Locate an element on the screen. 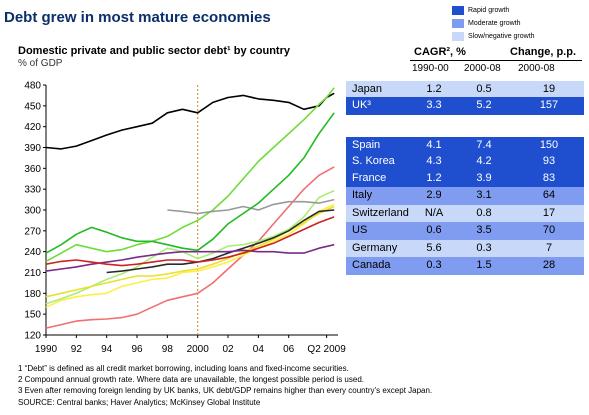  x-tick-label: 1990 is located at coordinates (46, 349).